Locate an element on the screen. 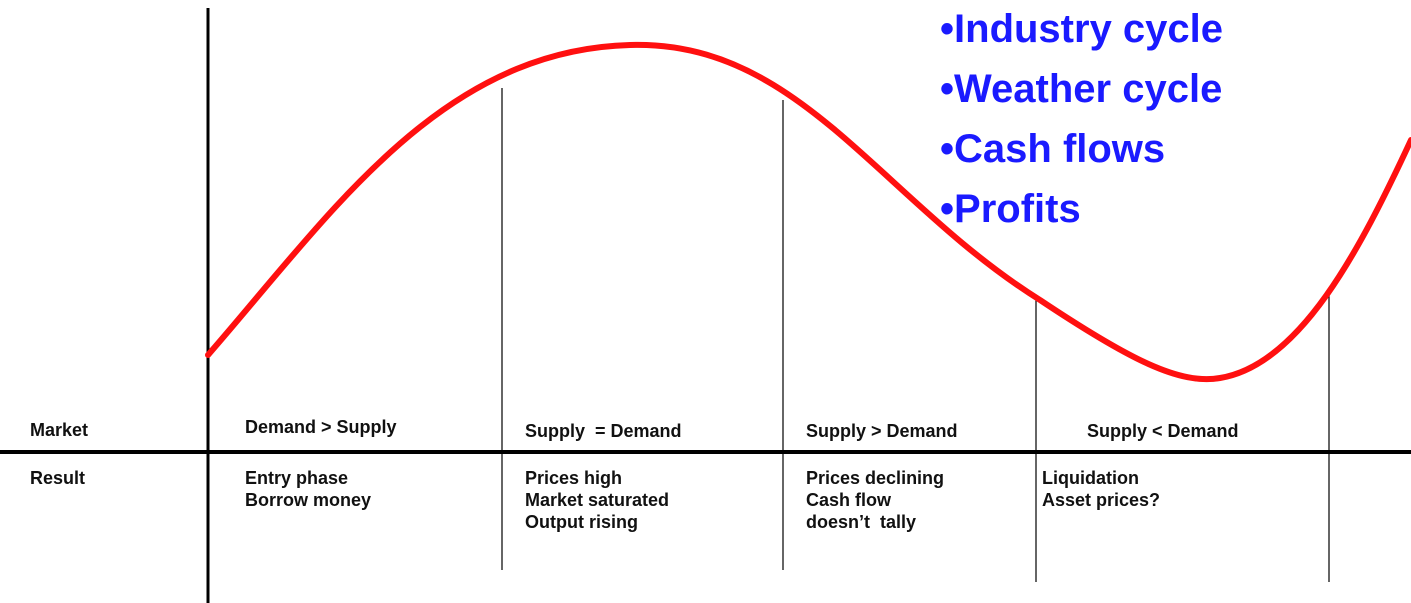  bullet: •Cash flows is located at coordinates (1052, 149).